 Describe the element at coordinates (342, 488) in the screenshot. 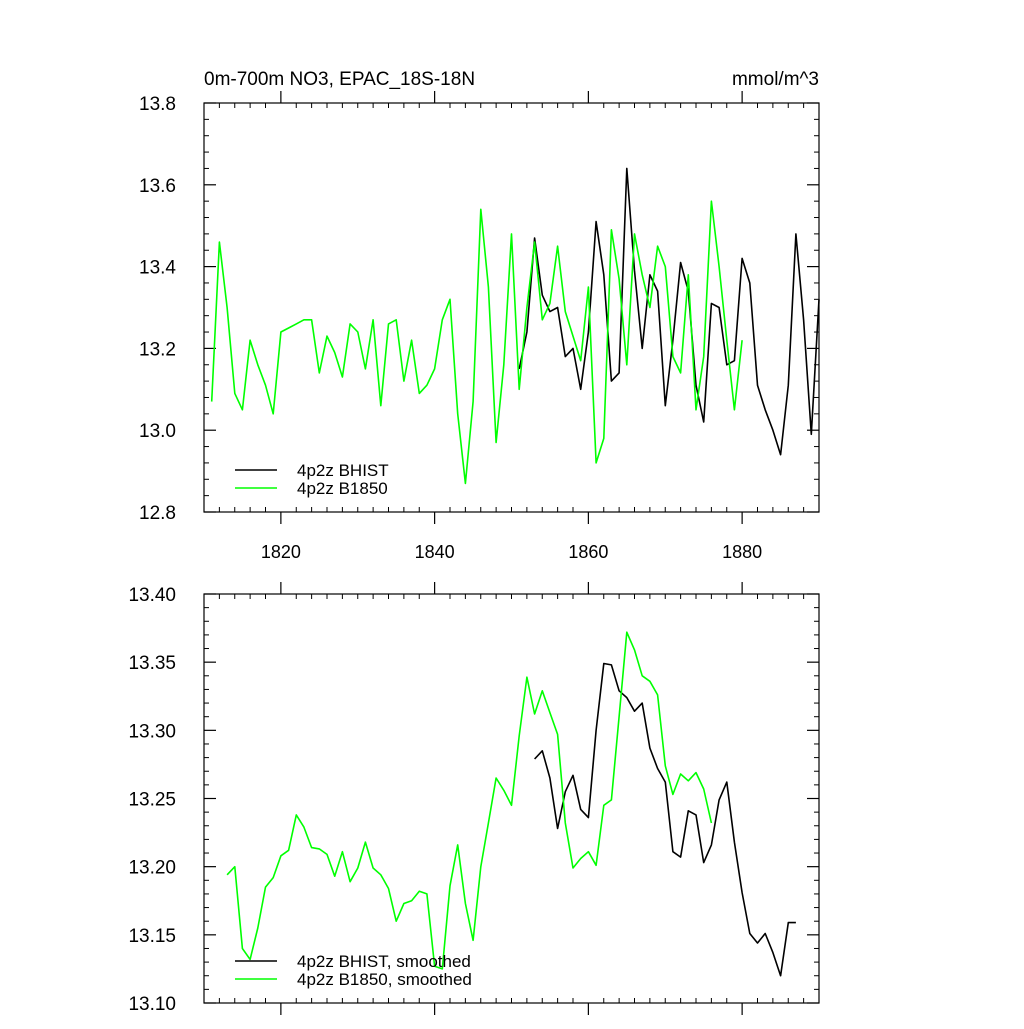

I see `legend-label: 4p2z B1850` at that location.